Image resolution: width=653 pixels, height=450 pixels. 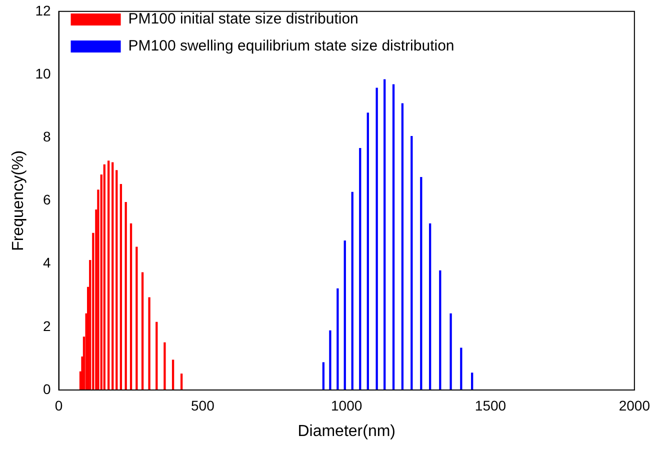 What do you see at coordinates (243, 19) in the screenshot?
I see `legend-label: PM100 initial state size distribution` at bounding box center [243, 19].